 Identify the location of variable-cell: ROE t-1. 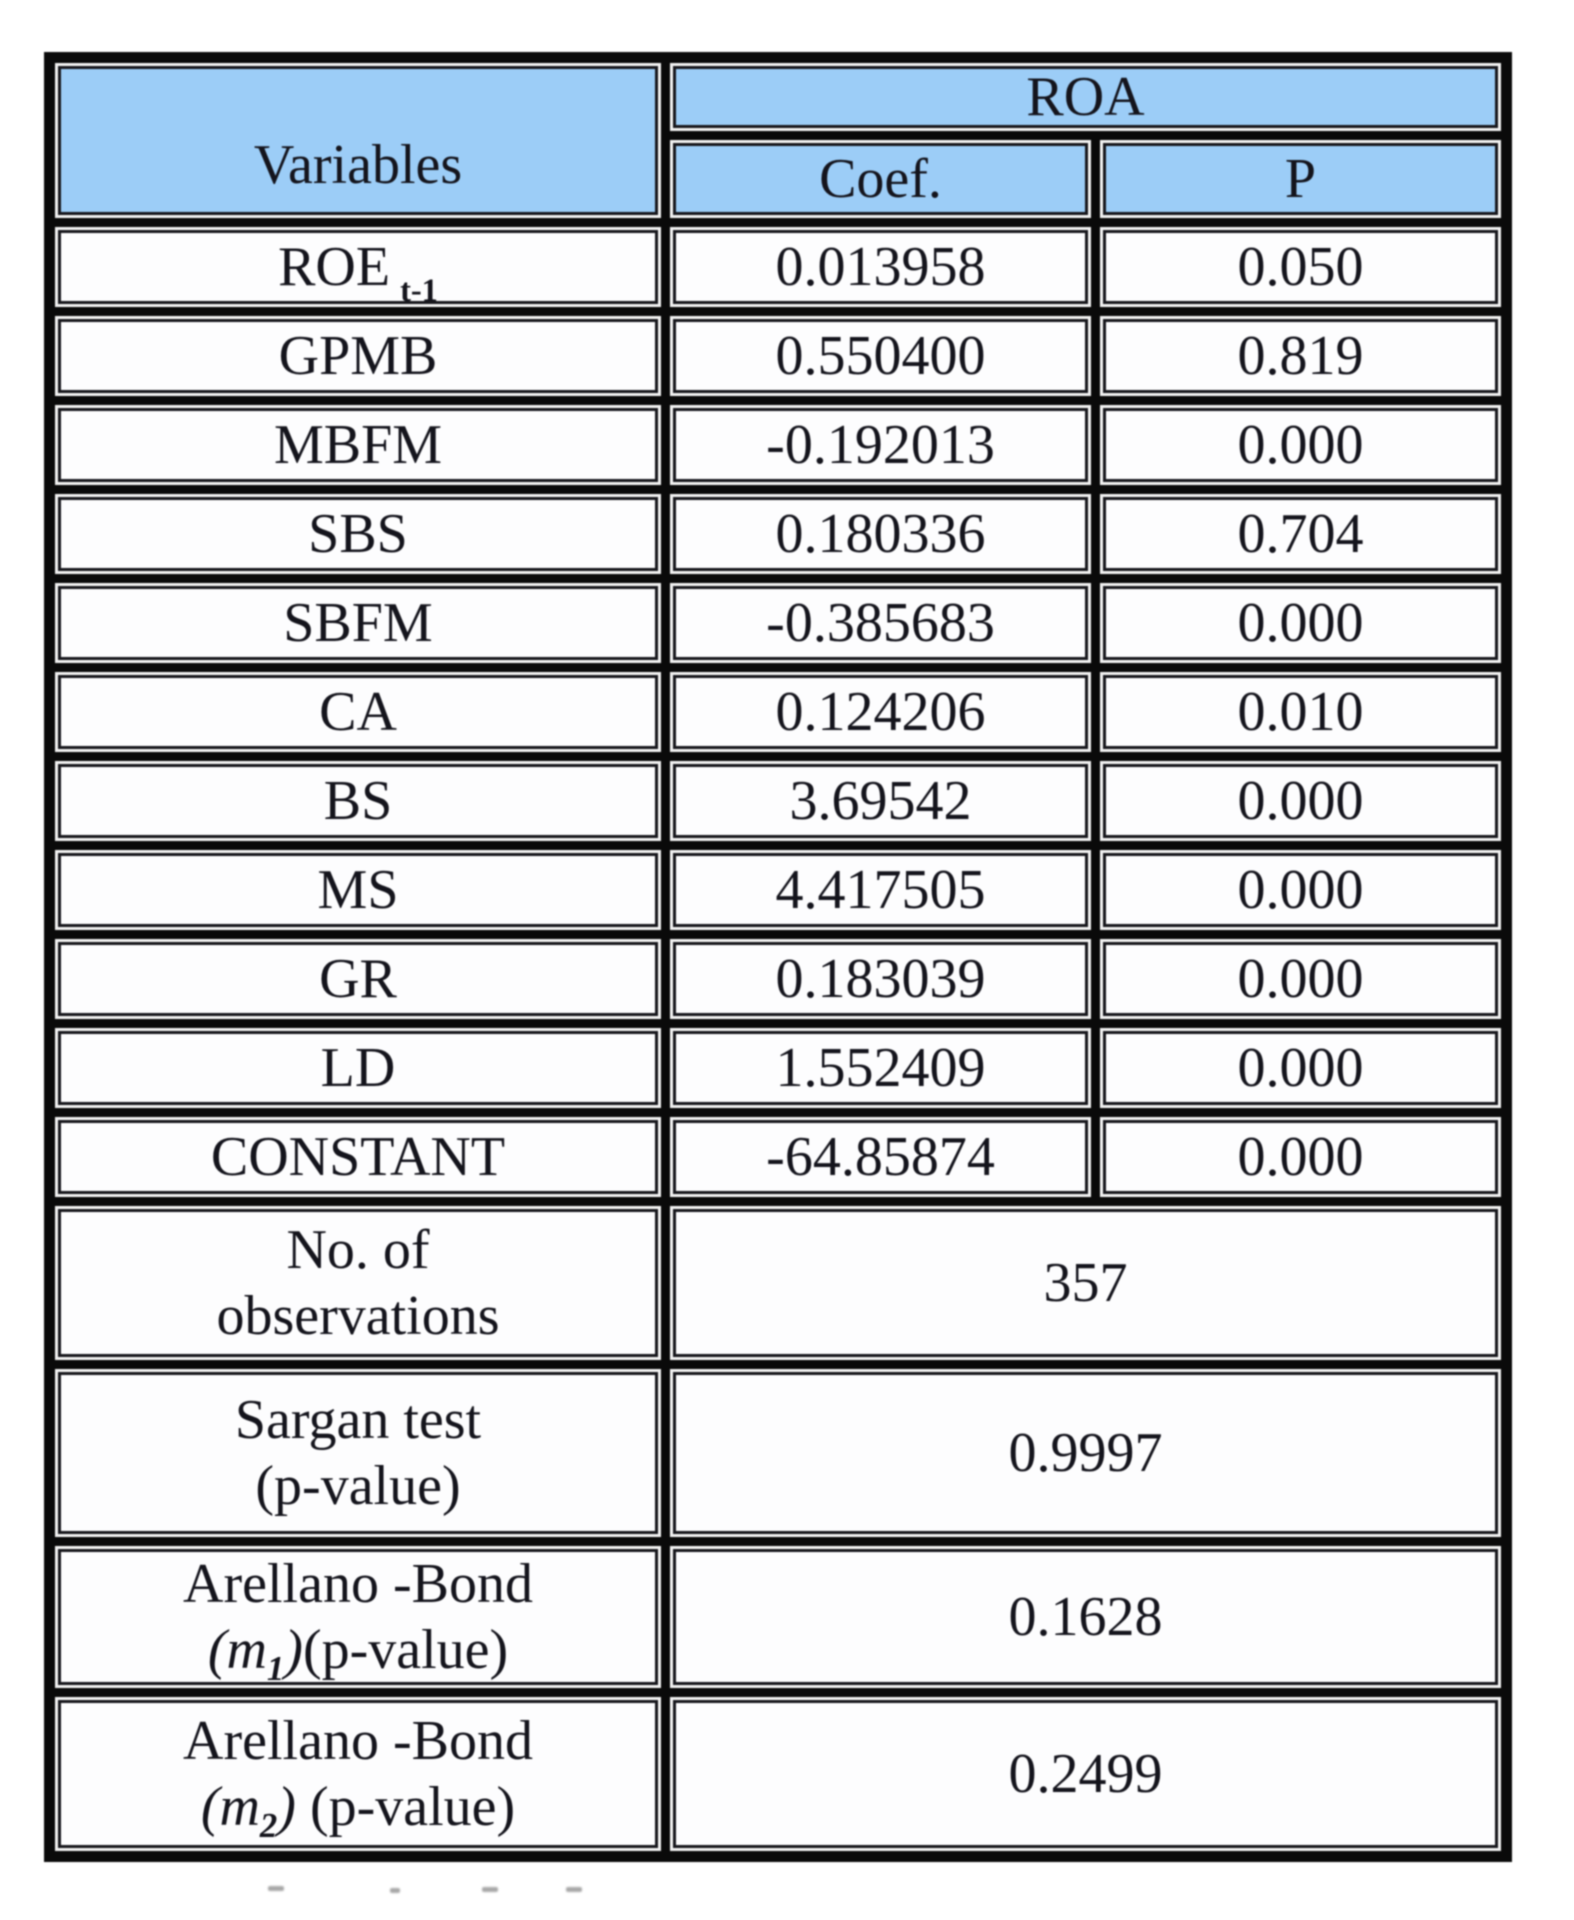
(358, 267).